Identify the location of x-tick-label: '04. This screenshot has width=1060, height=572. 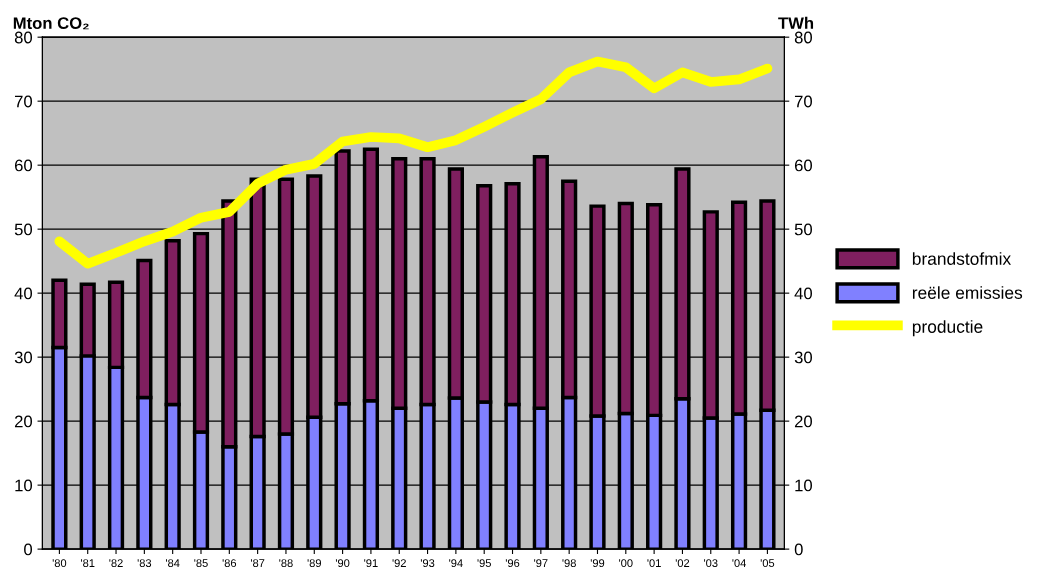
(739, 563).